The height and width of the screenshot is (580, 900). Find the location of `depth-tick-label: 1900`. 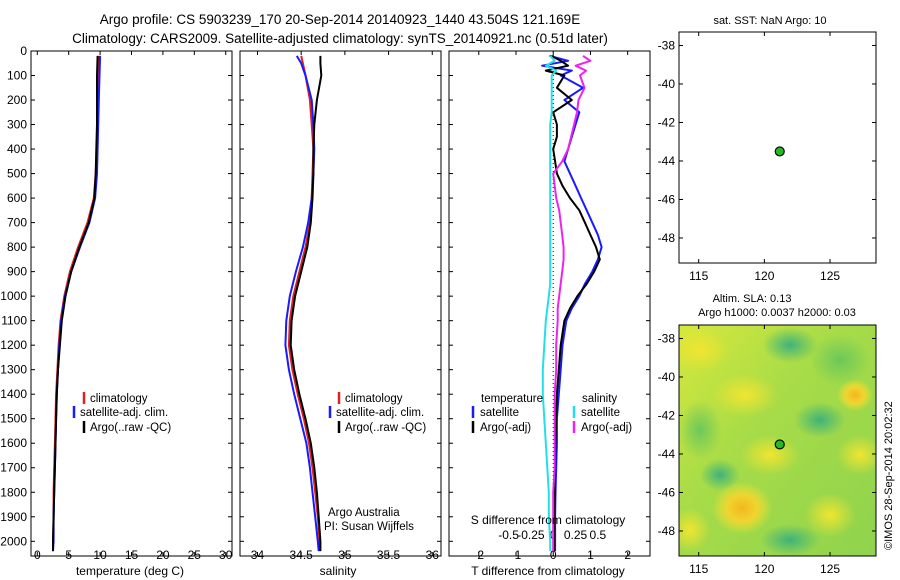

depth-tick-label: 1900 is located at coordinates (13, 517).